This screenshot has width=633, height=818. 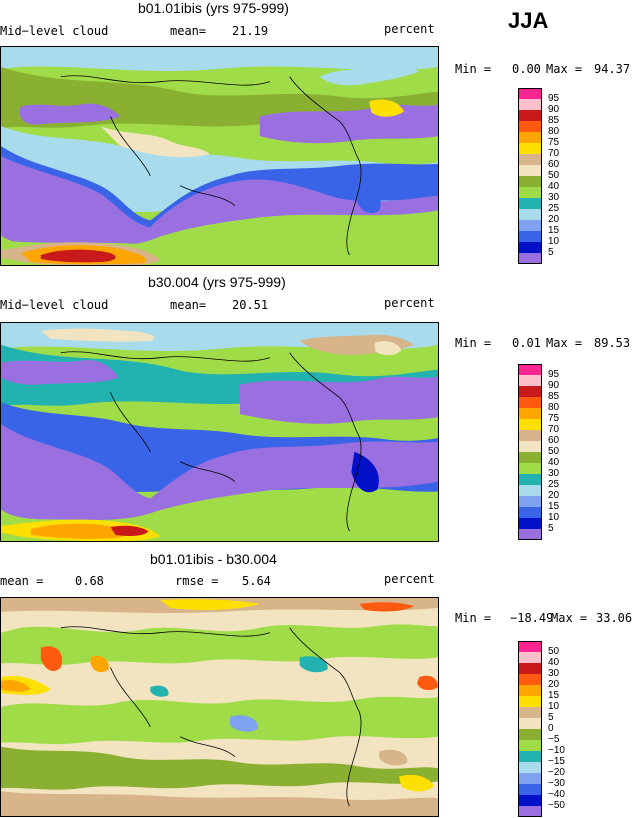 What do you see at coordinates (188, 31) in the screenshot?
I see `panel-1-mean-label: mean=` at bounding box center [188, 31].